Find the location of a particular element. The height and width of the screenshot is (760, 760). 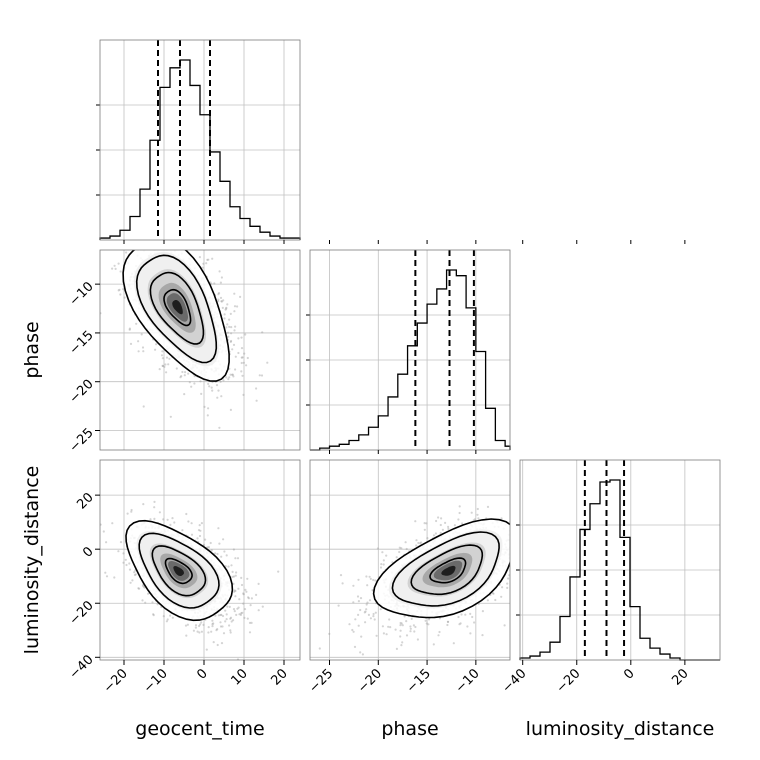

histogram-luminosity-distance is located at coordinates (618, 560).